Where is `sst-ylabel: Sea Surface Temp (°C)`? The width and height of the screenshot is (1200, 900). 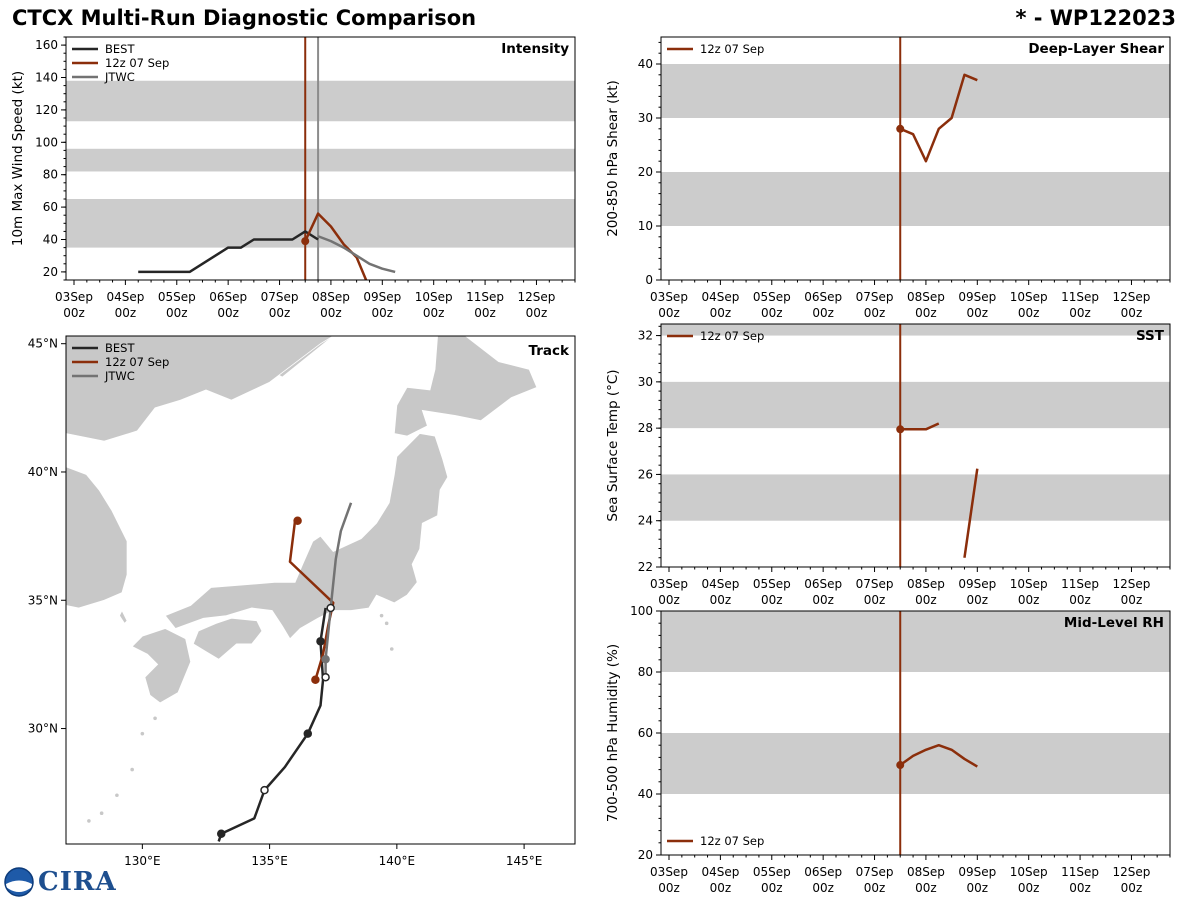 sst-ylabel: Sea Surface Temp (°C) is located at coordinates (613, 445).